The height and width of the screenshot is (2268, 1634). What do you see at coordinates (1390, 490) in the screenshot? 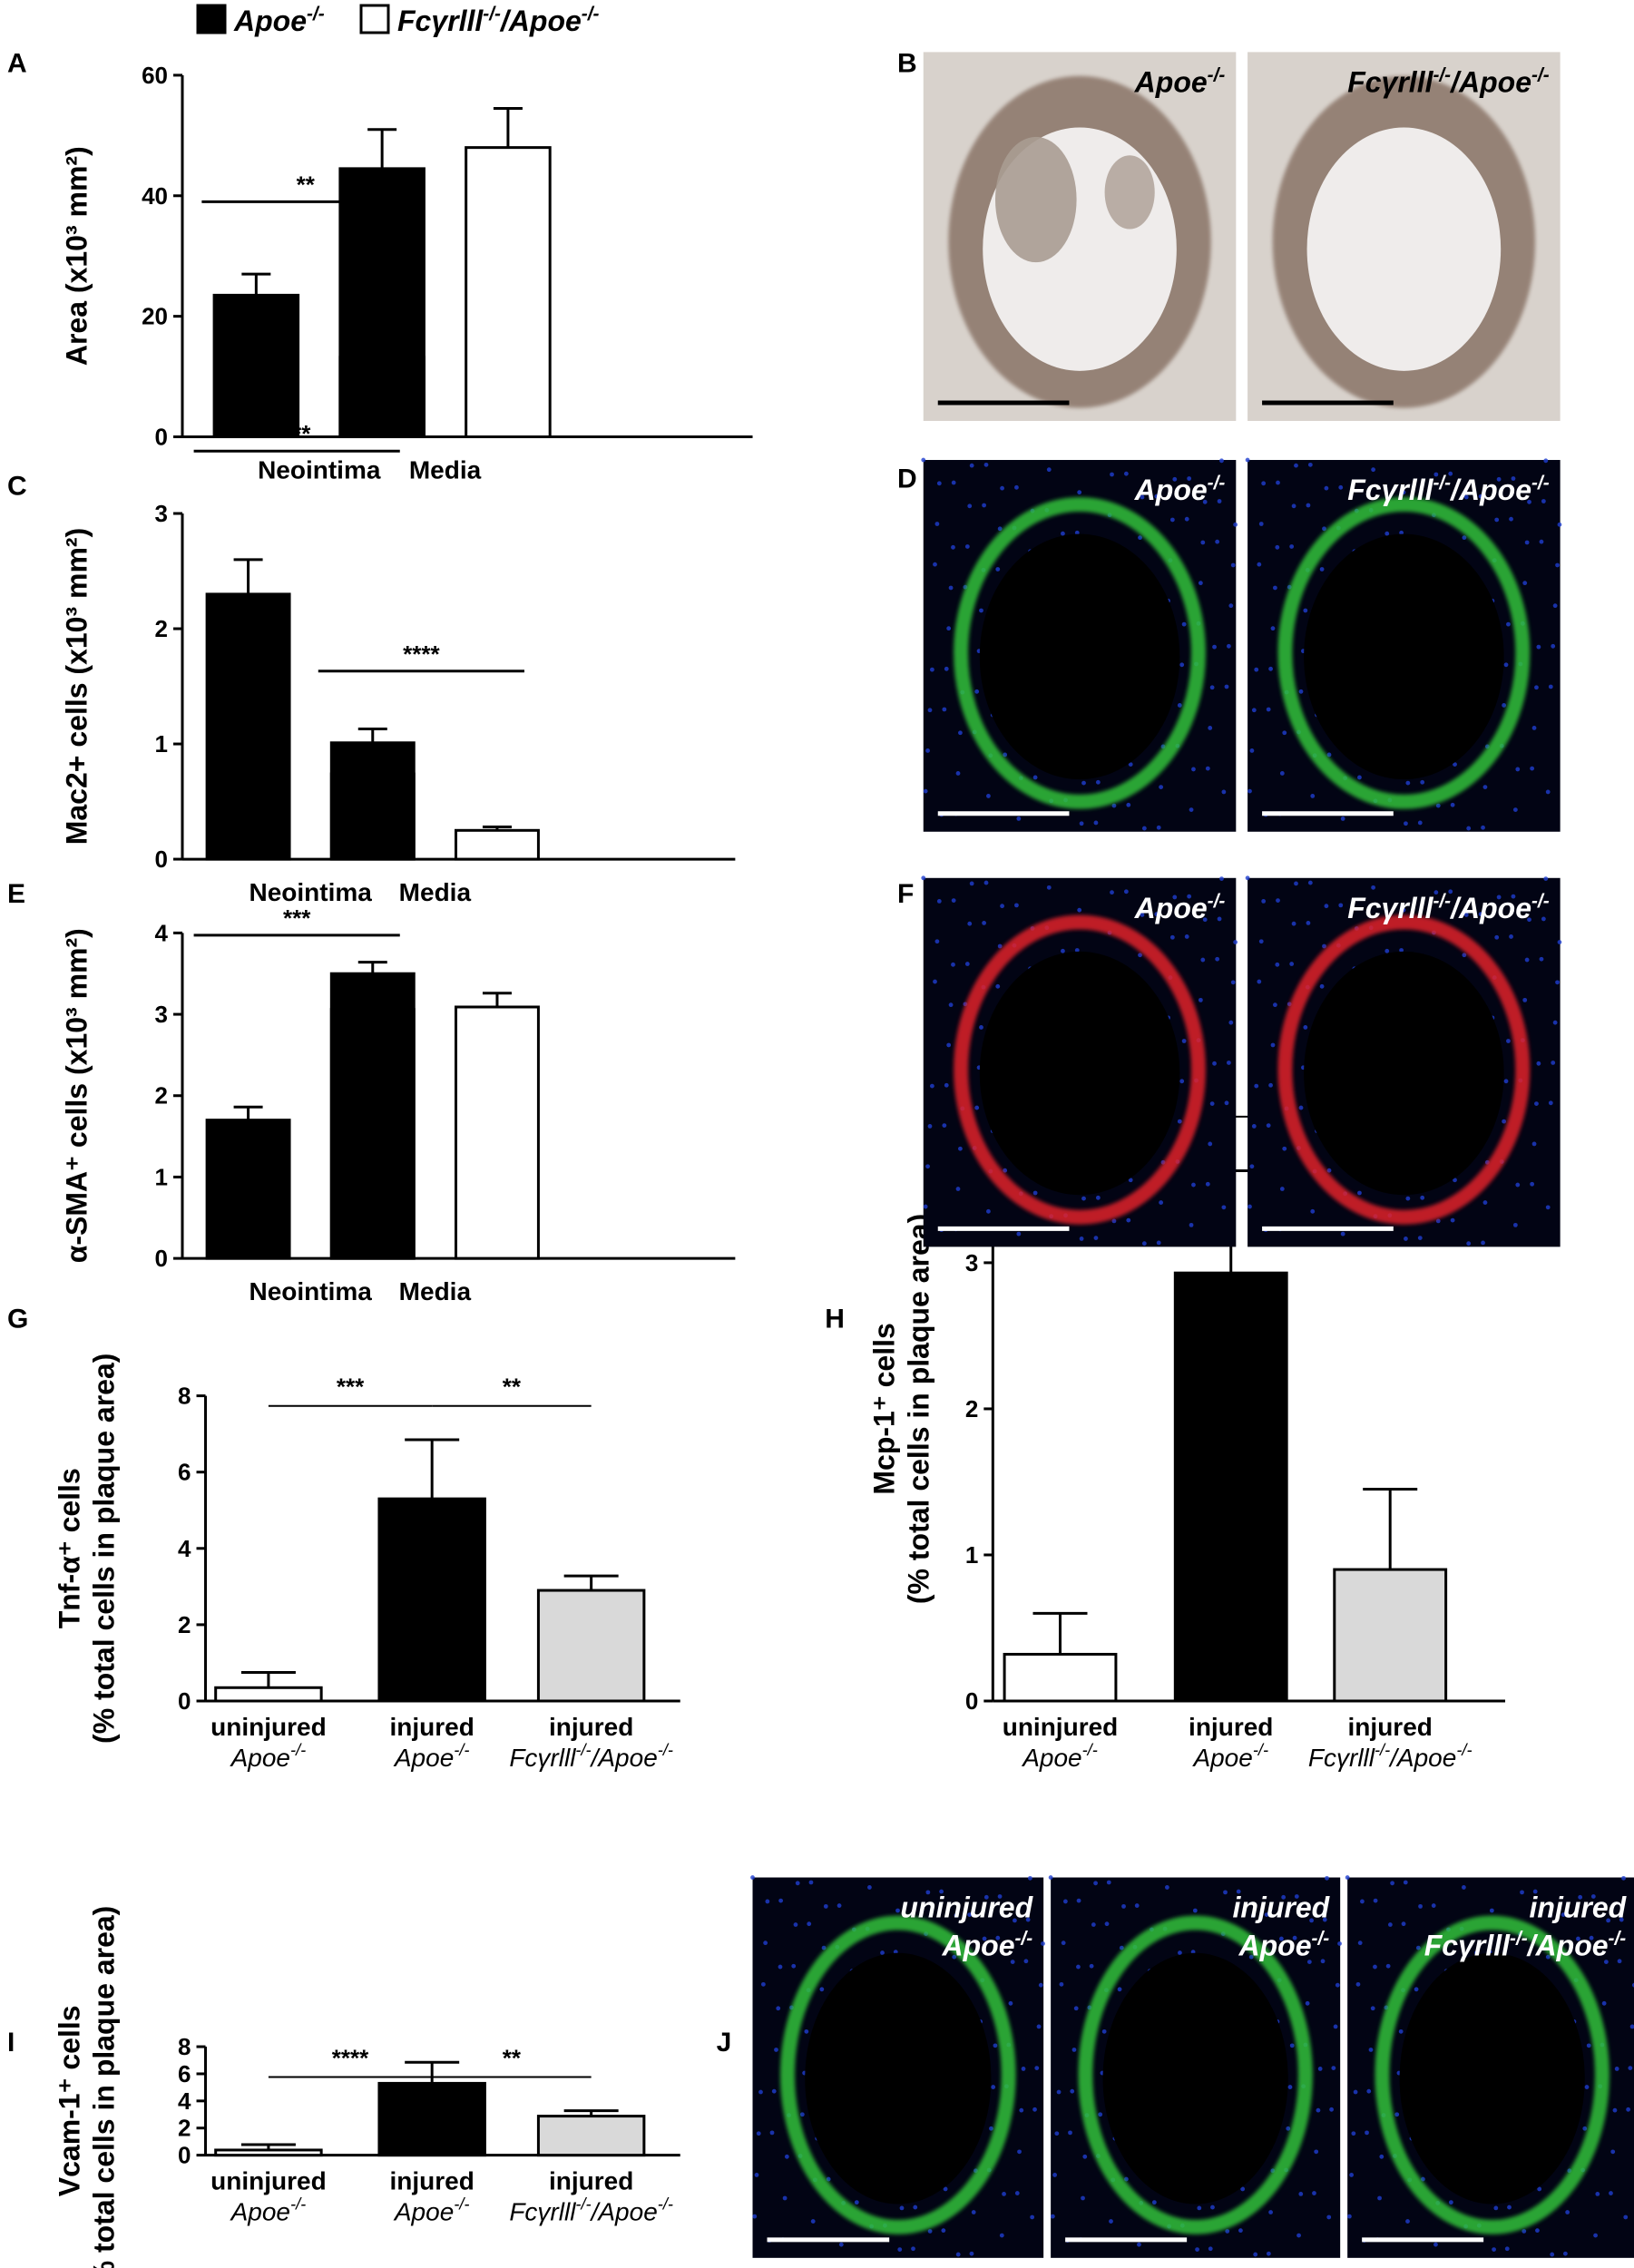
I see `micrograph-label-part: Fcγrlll` at bounding box center [1390, 490].